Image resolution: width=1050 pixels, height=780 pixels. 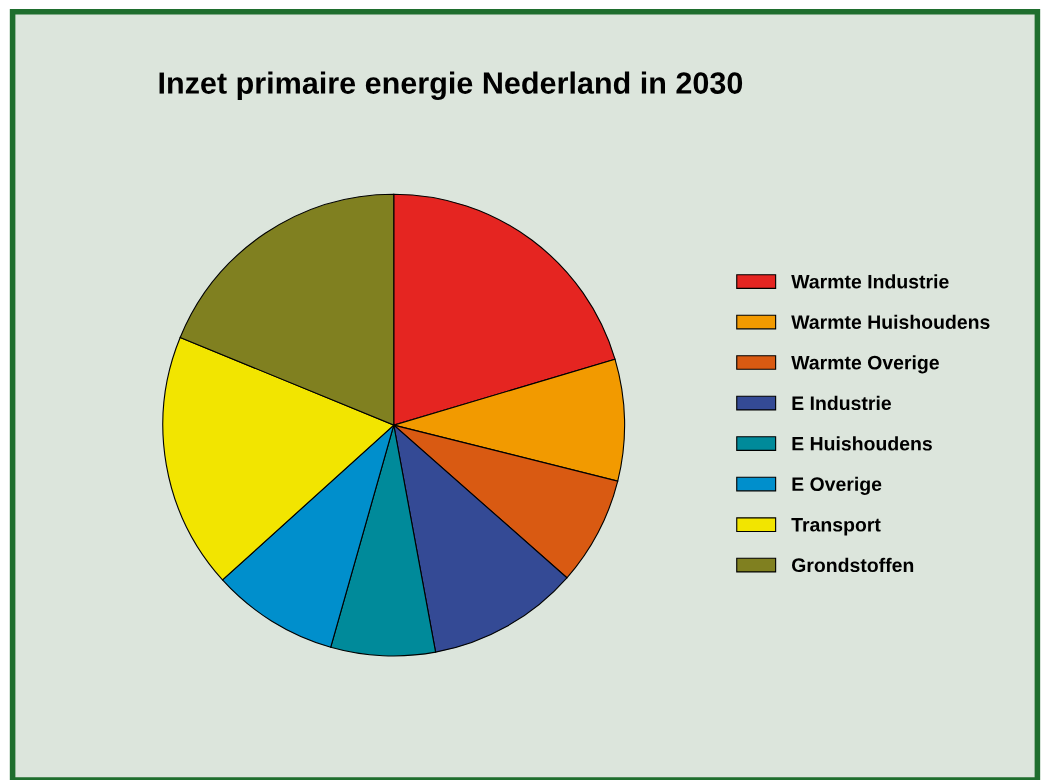 What do you see at coordinates (890, 322) in the screenshot?
I see `legend-label: Warmte Huishoudens` at bounding box center [890, 322].